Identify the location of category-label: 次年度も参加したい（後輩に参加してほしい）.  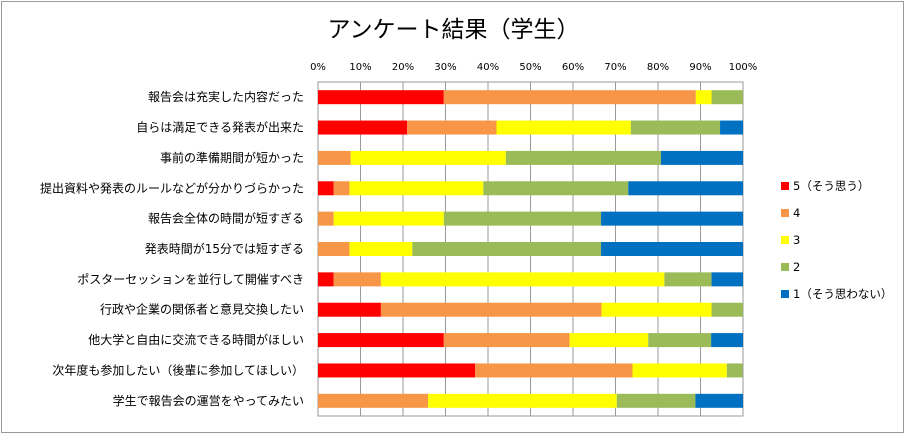
(178, 369).